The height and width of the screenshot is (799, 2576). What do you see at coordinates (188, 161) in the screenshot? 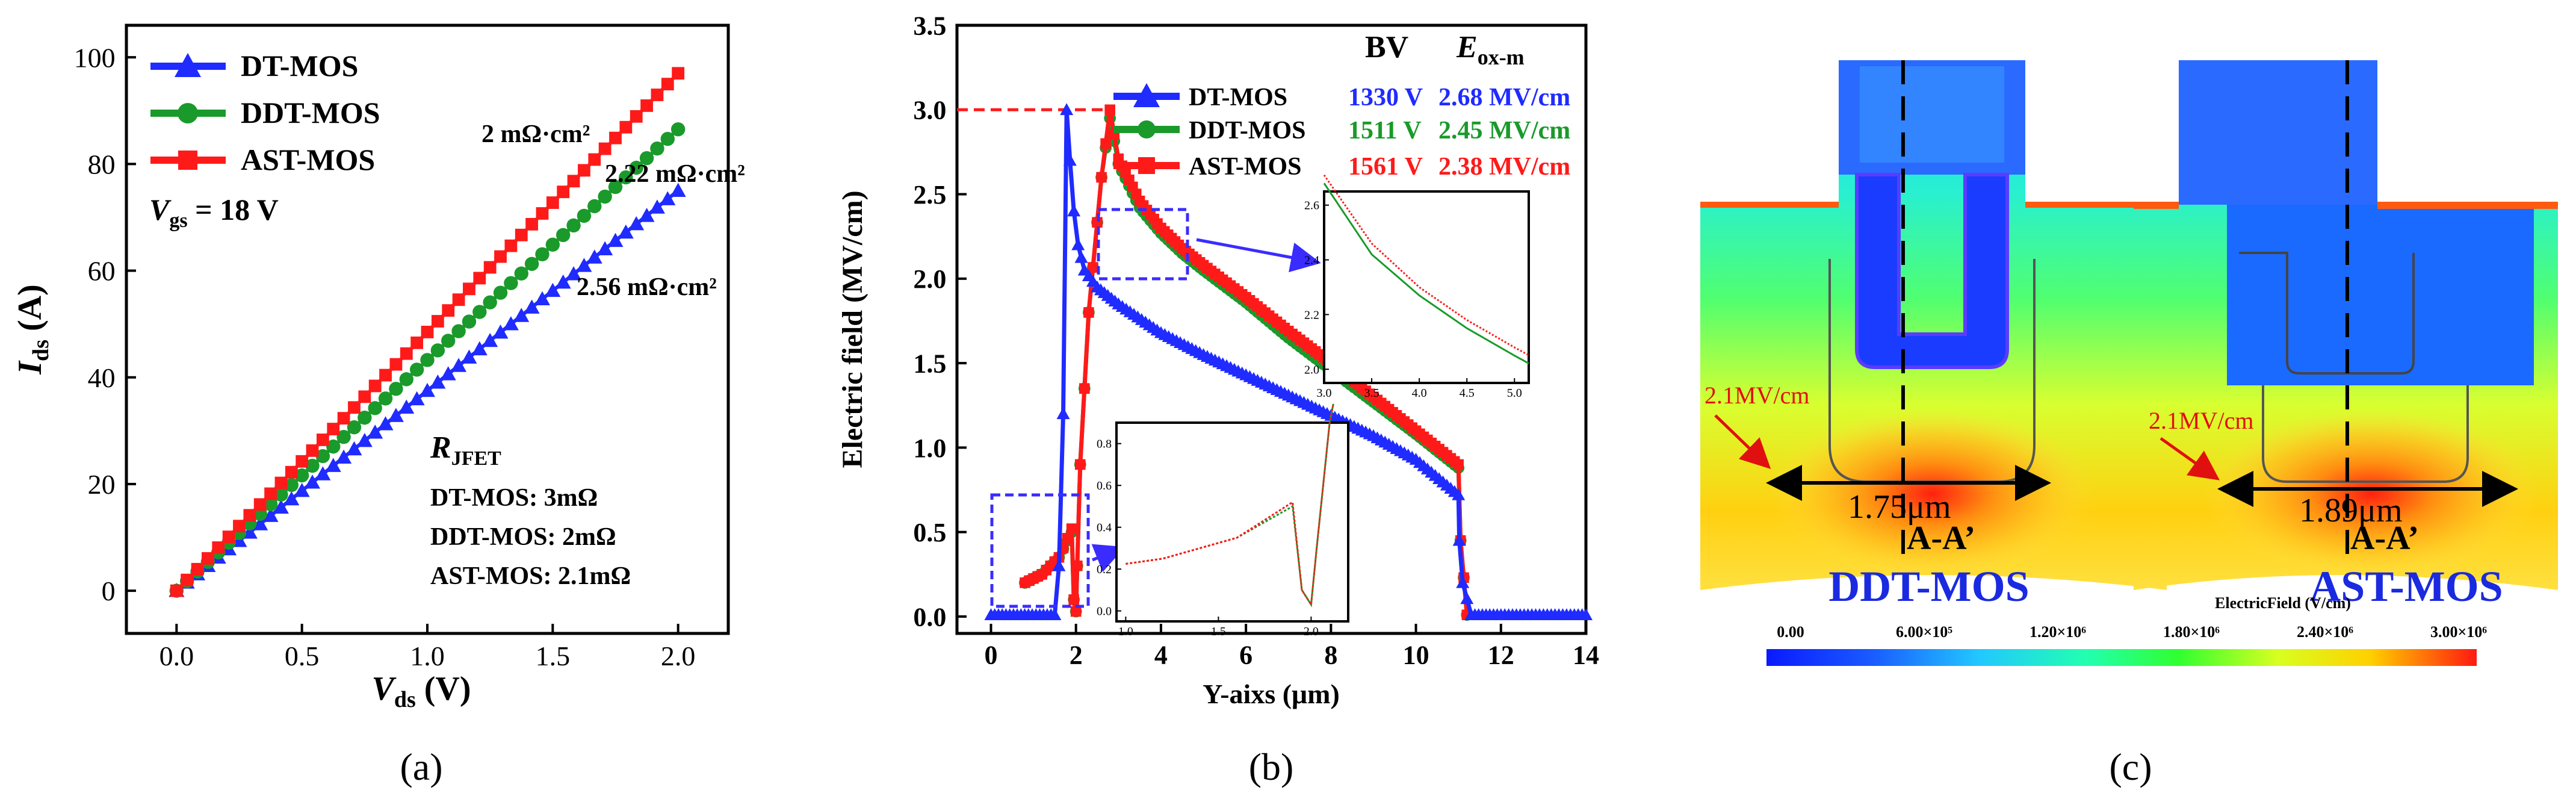
I see `square-marker-icon` at bounding box center [188, 161].